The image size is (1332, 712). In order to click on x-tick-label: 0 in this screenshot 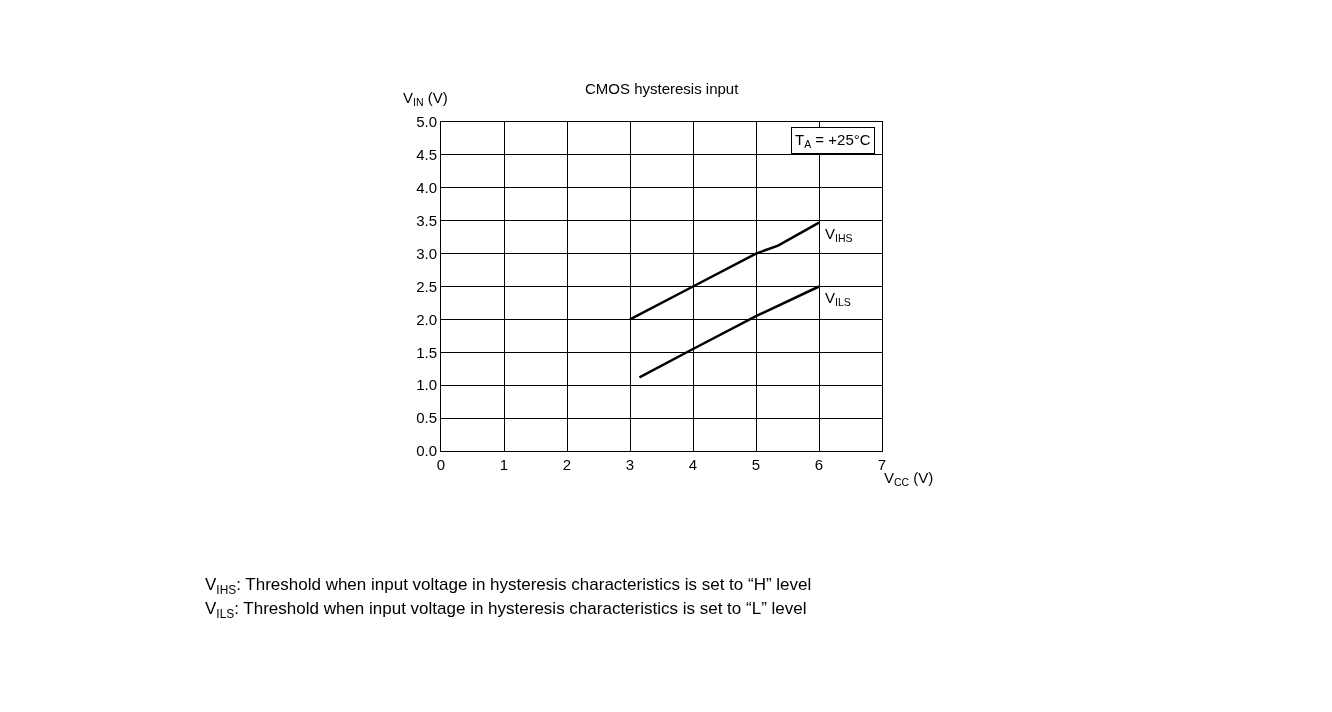, I will do `click(441, 464)`.